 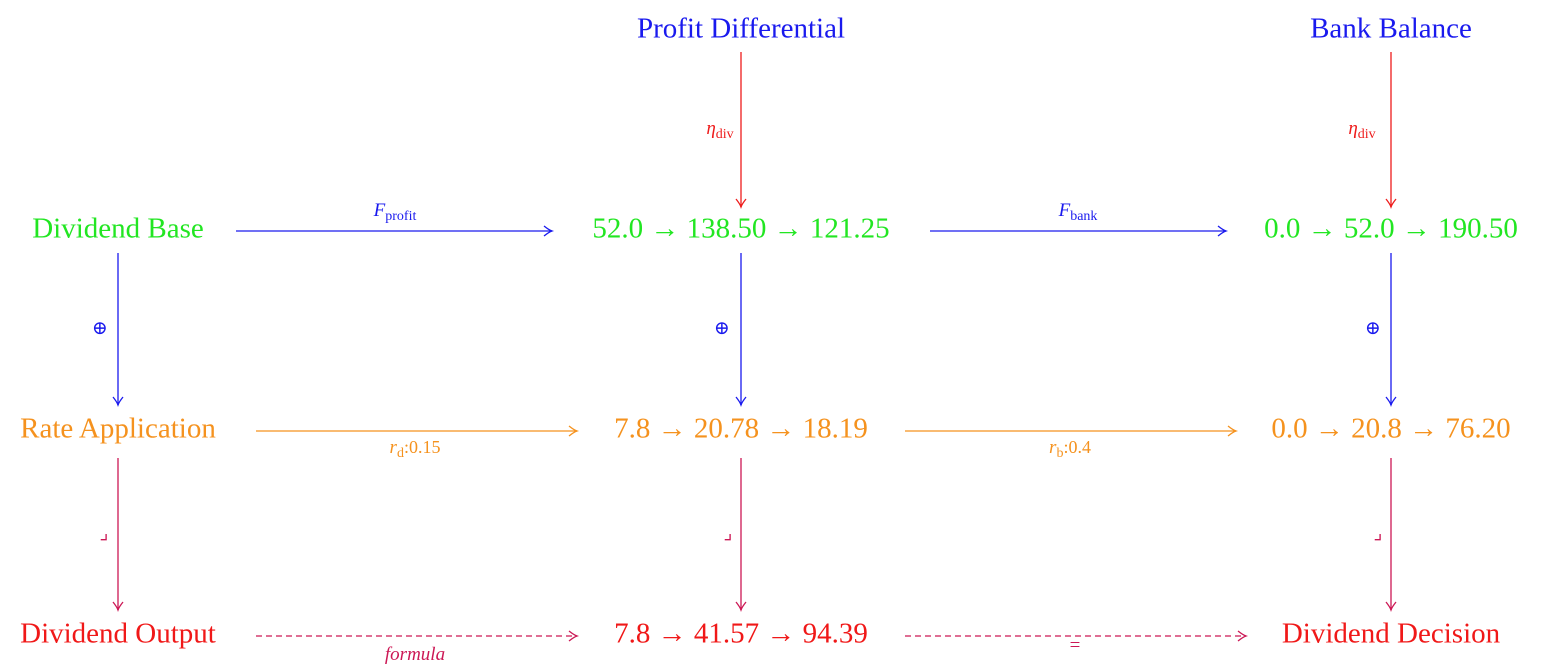 I want to click on edge-label-sub: b, so click(x=1059, y=453).